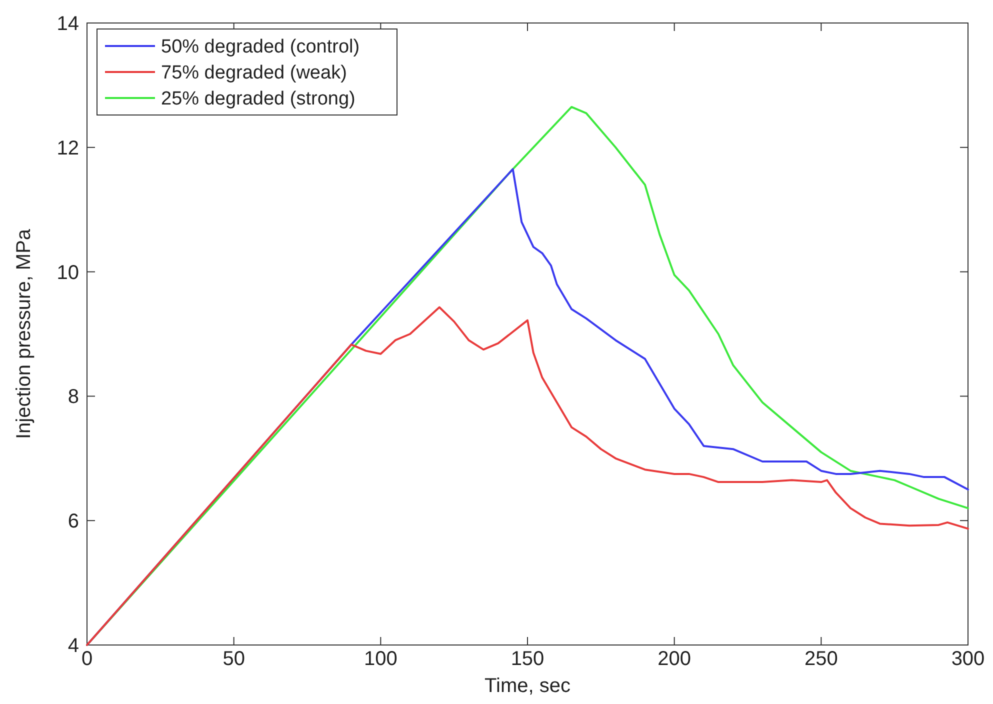 The image size is (993, 704). What do you see at coordinates (73, 521) in the screenshot?
I see `y-tick-label: 6` at bounding box center [73, 521].